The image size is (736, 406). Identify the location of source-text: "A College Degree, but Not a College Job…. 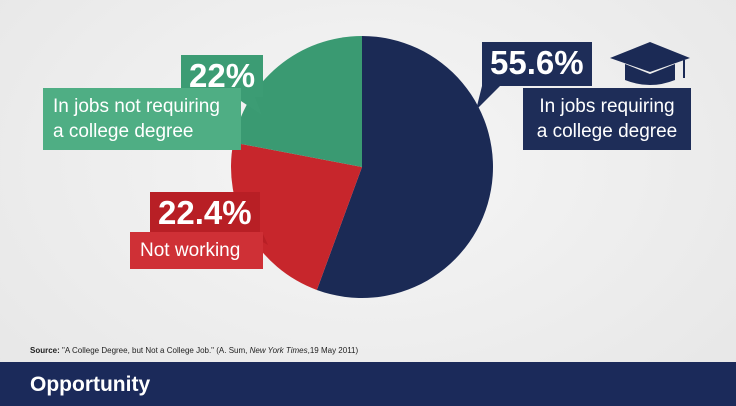
(156, 350).